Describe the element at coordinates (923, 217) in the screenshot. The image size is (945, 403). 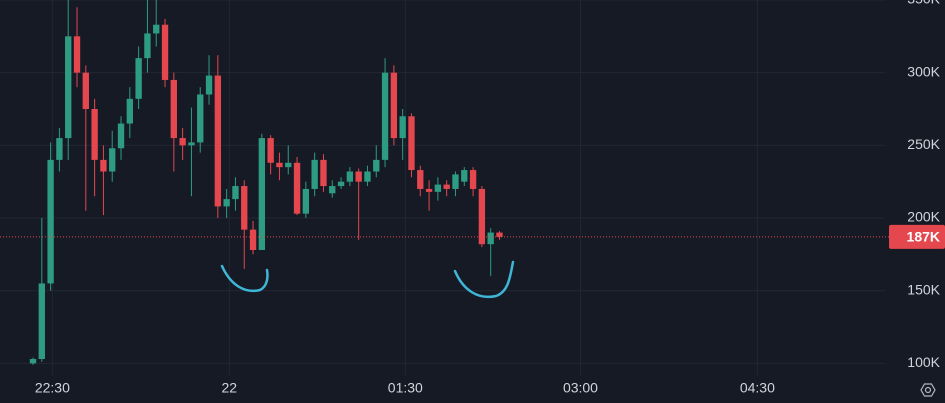
I see `y-tick-label: 200K` at that location.